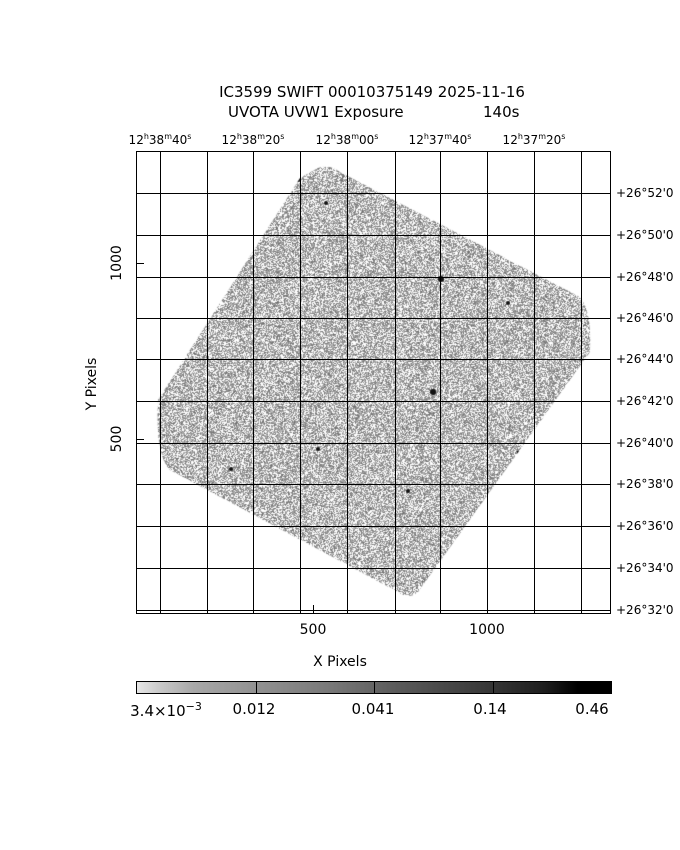 The width and height of the screenshot is (680, 850). What do you see at coordinates (645, 277) in the screenshot?
I see `dec-tick-label: +26°48'0` at bounding box center [645, 277].